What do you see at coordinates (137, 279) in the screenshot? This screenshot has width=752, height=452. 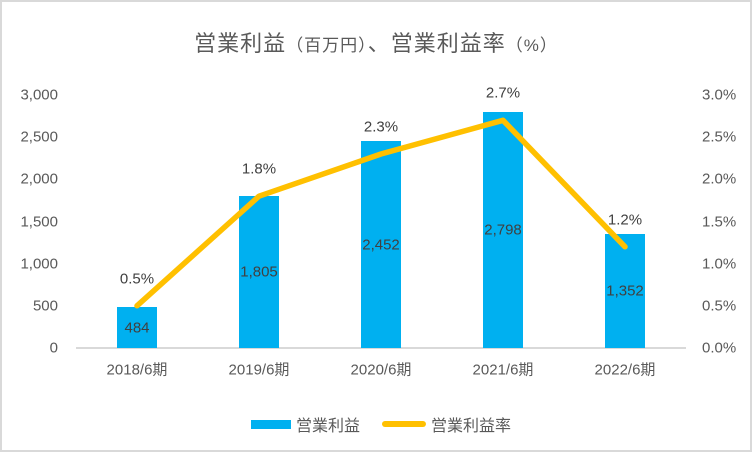 I see `line-data-label: 0.5%` at bounding box center [137, 279].